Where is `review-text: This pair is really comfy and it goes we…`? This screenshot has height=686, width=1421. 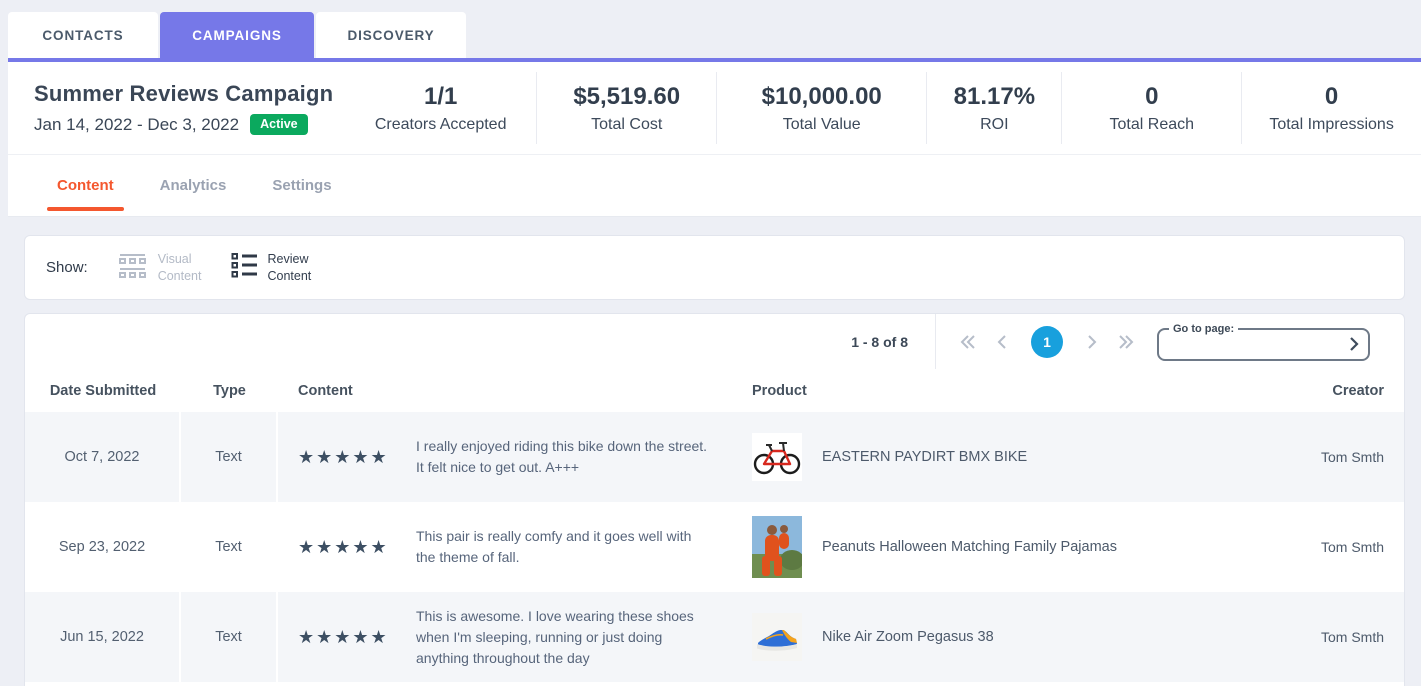
review-text: This pair is really comfy and it goes we… is located at coordinates (554, 546).